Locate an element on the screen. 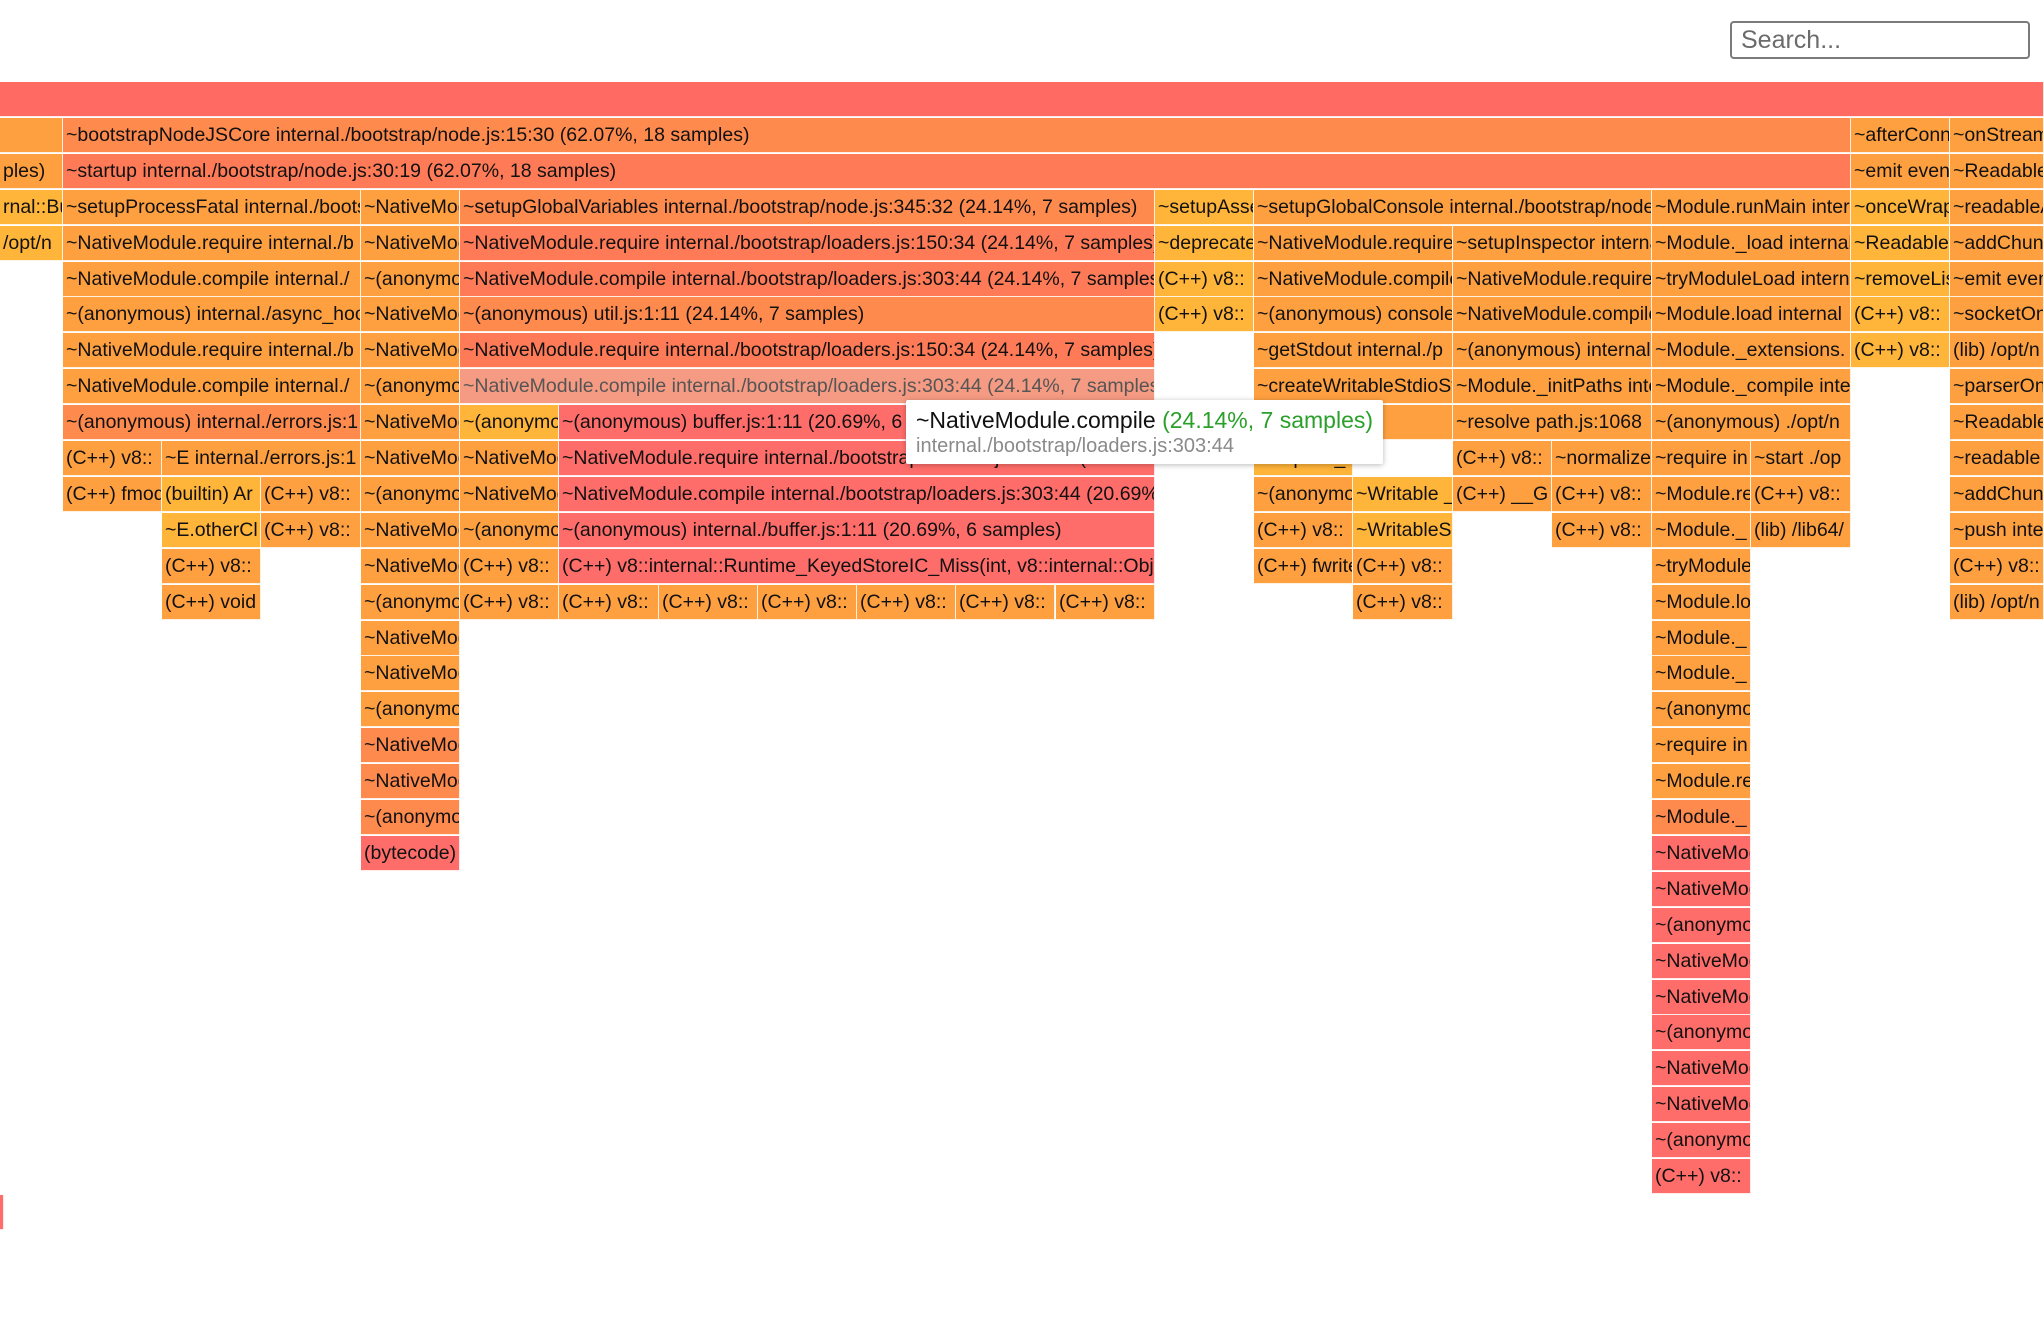 The width and height of the screenshot is (2044, 1321). frame-lib-opt-n: (lib) /opt/n is located at coordinates (1997, 350).